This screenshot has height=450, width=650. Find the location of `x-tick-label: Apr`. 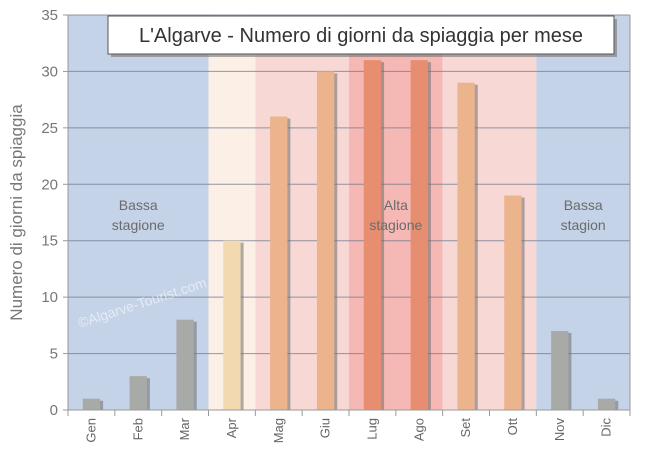

x-tick-label: Apr is located at coordinates (231, 427).